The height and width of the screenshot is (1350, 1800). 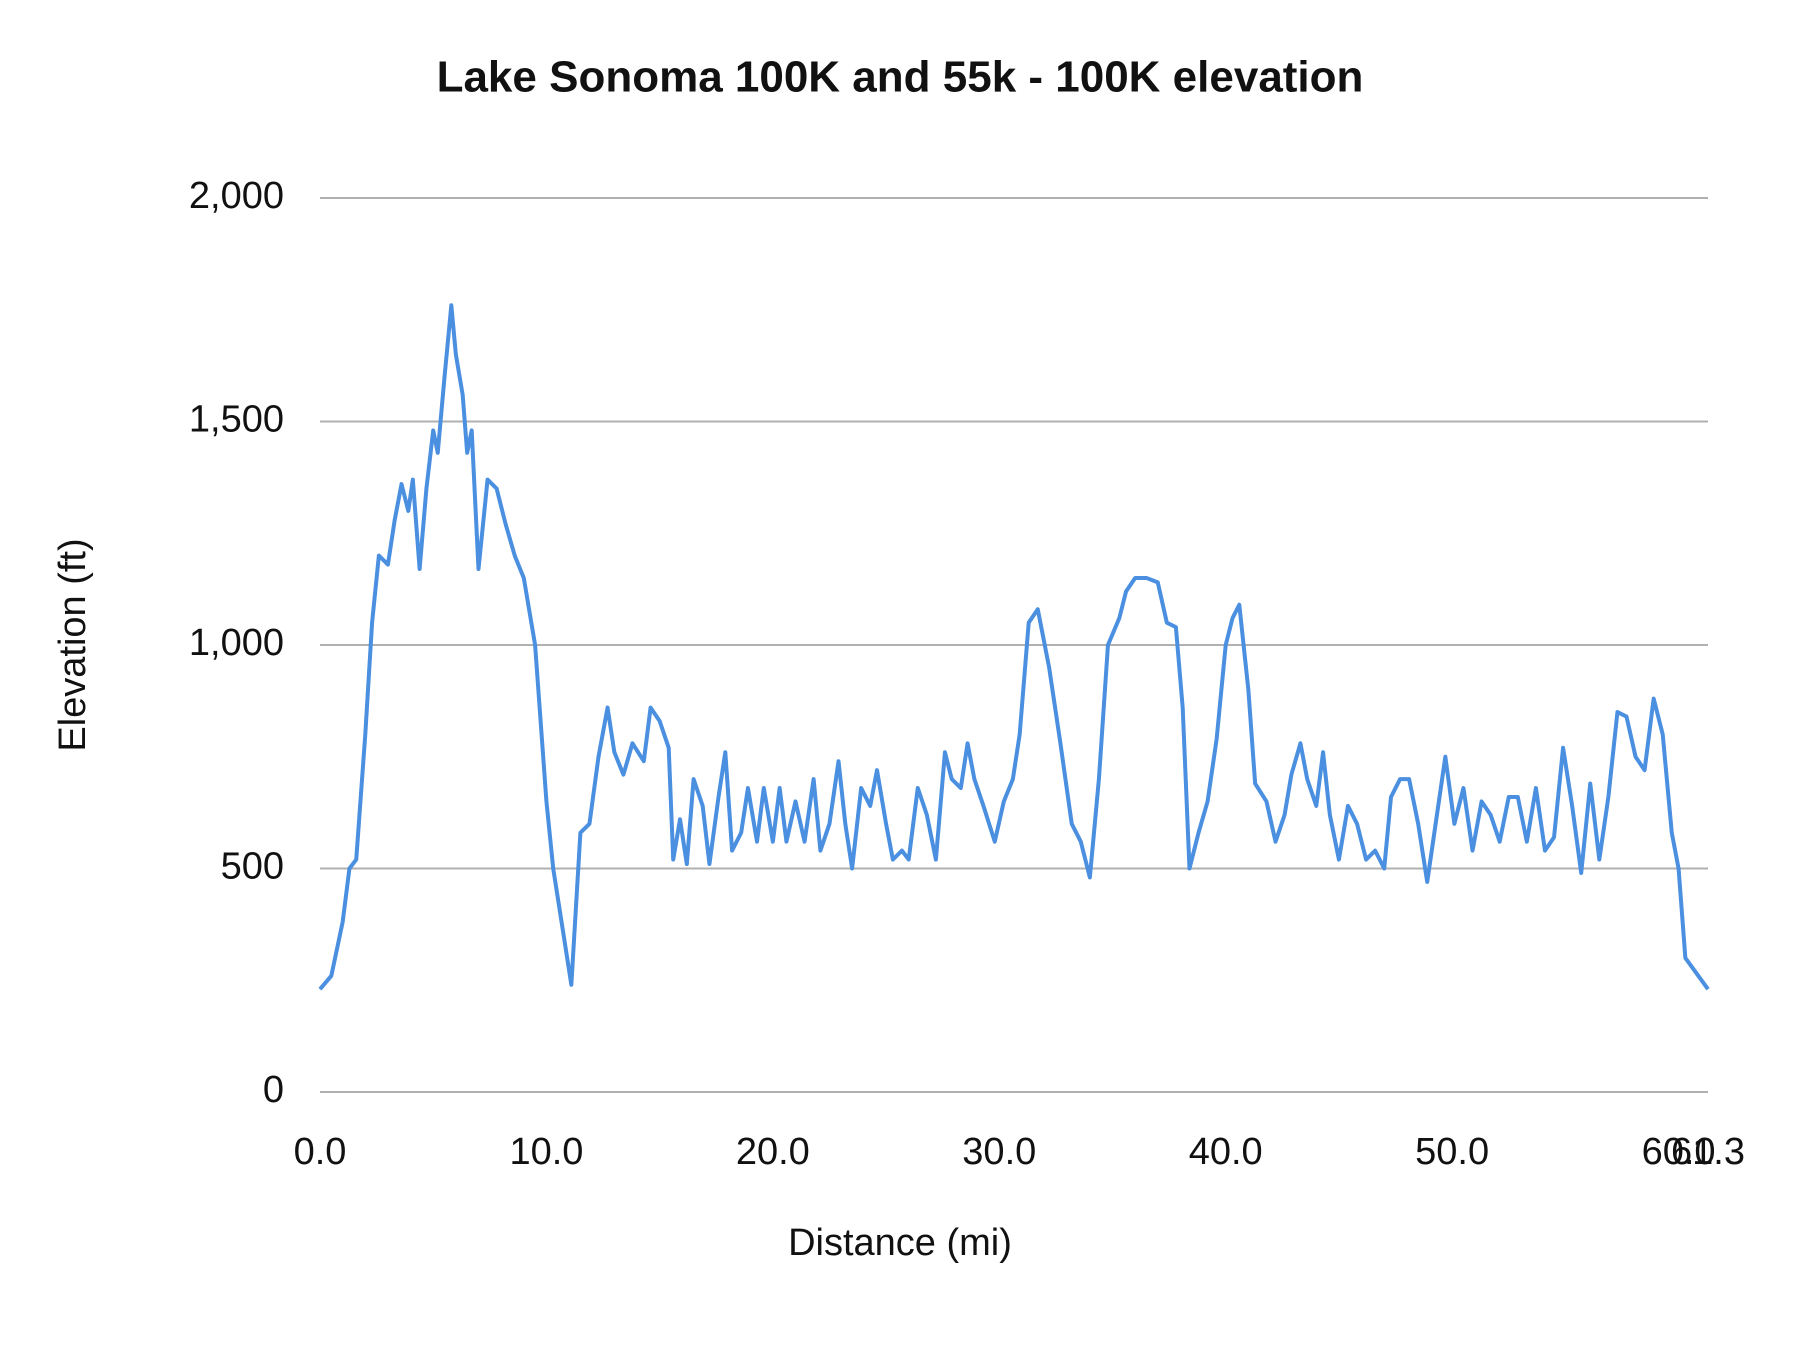 I want to click on x-tick-label: 10.0, so click(x=546, y=1152).